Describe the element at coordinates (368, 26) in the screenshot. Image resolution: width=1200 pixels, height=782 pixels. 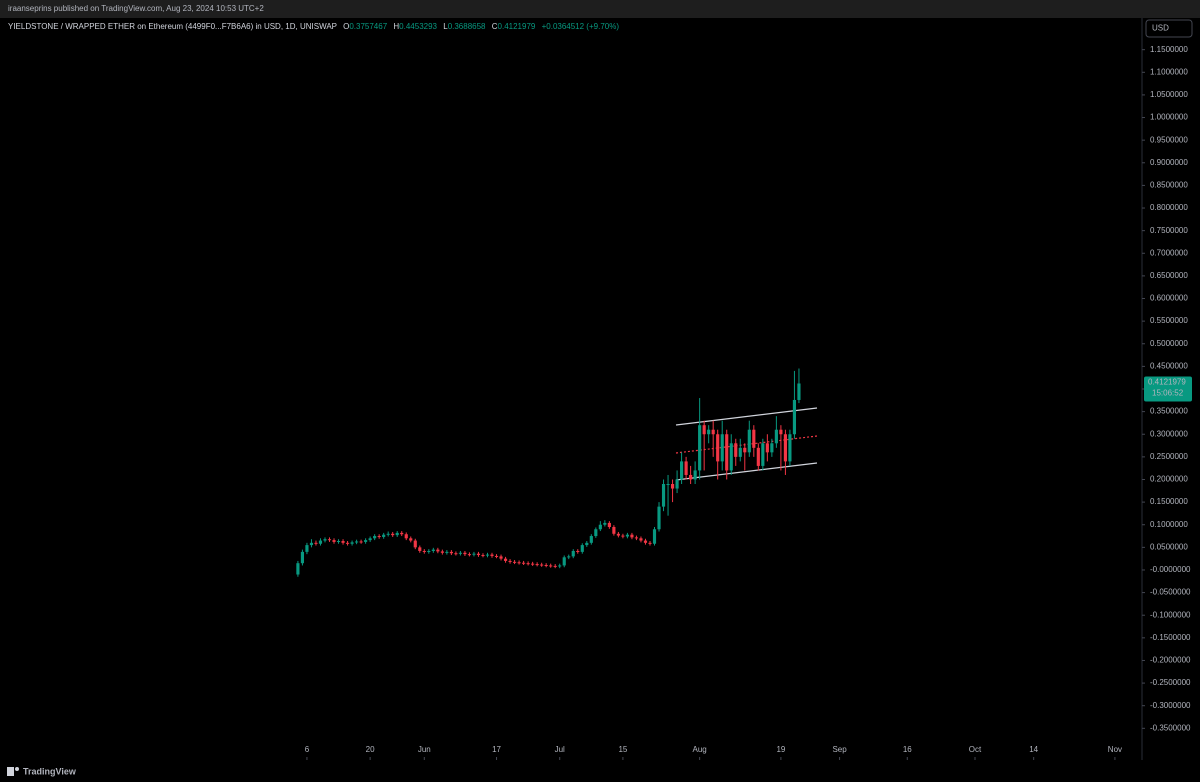
I see `o-value: 0.3757467` at that location.